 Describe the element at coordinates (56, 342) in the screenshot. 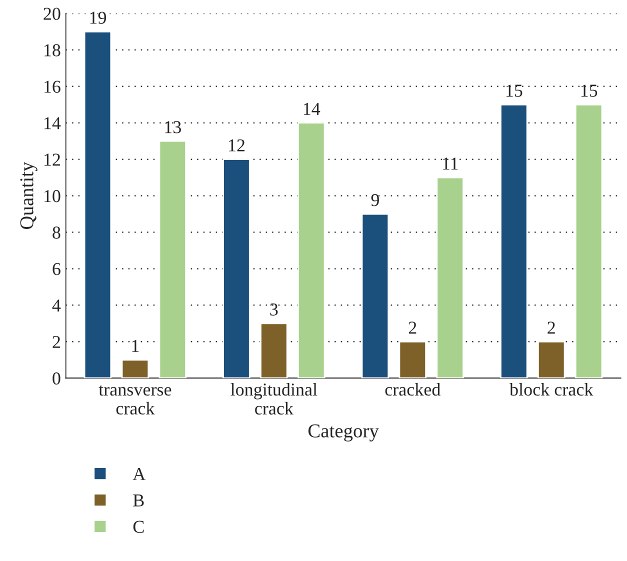

I see `y-tick-label: 2` at that location.